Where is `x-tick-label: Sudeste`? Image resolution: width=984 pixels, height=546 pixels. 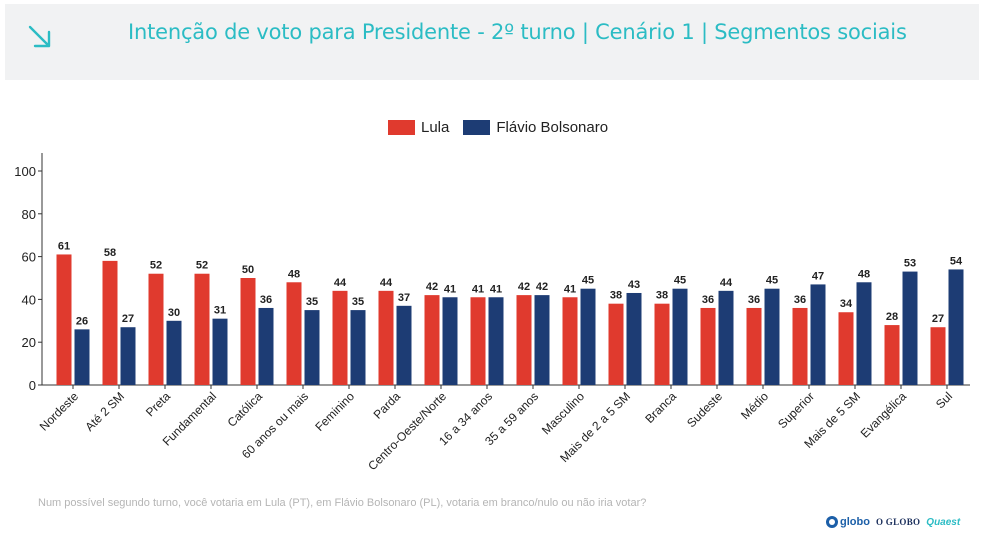 x-tick-label: Sudeste is located at coordinates (704, 409).